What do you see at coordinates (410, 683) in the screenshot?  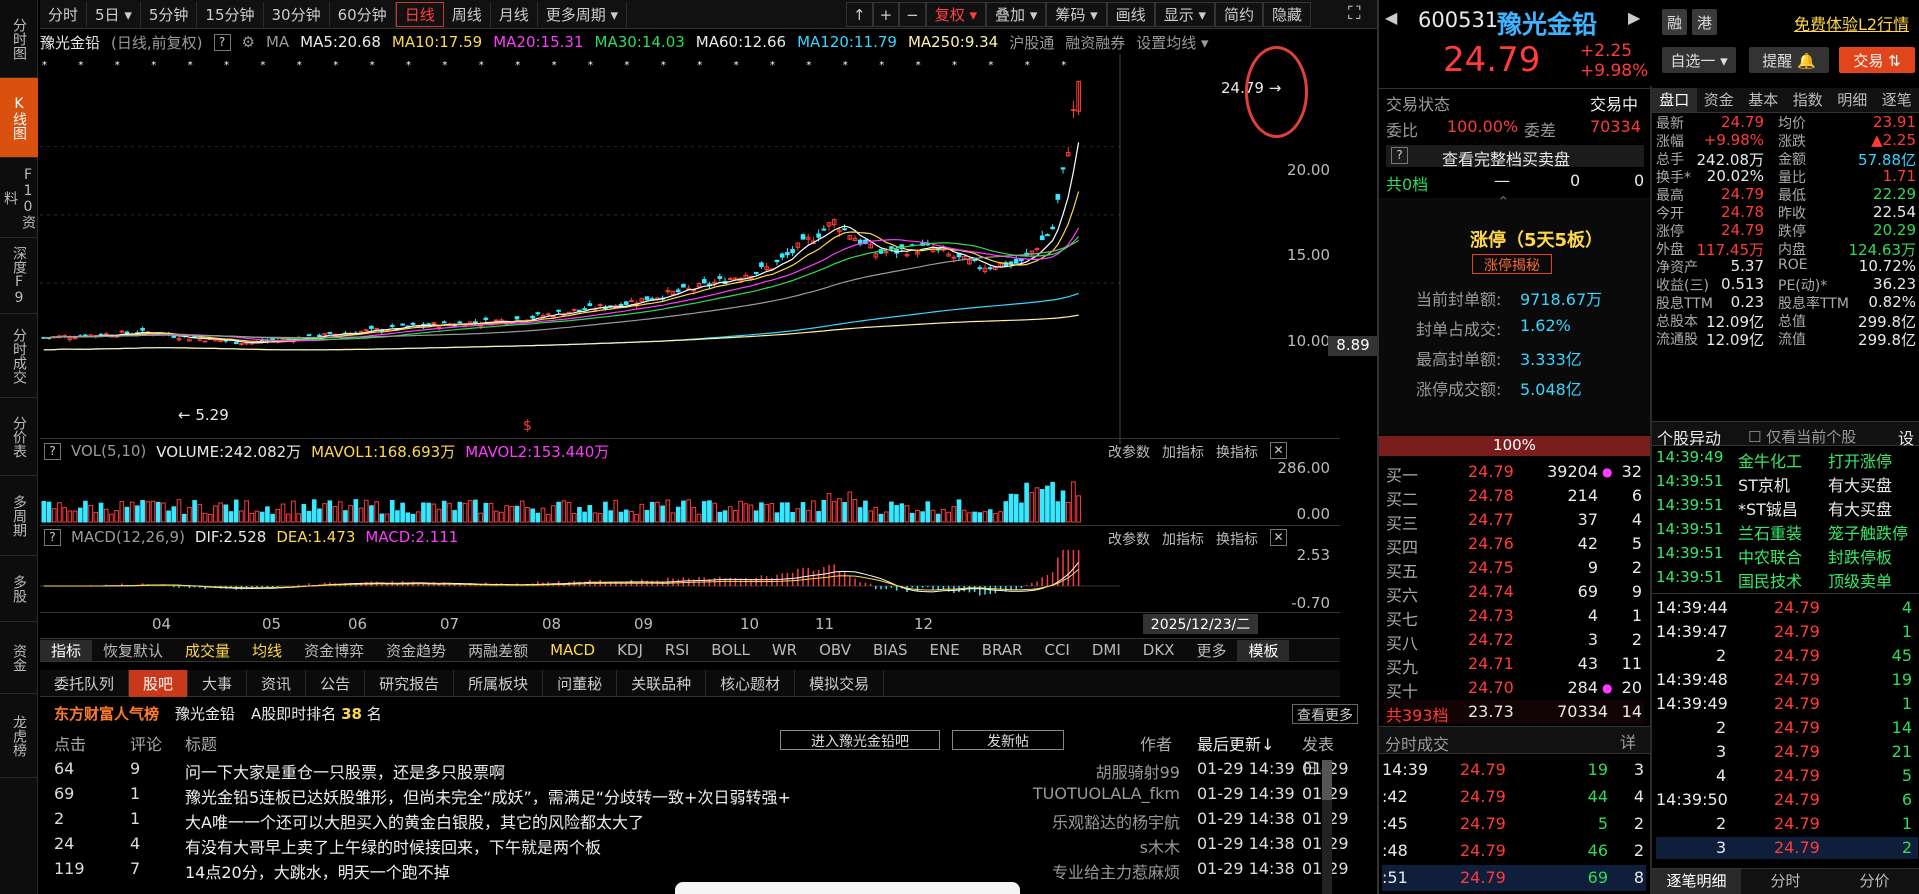 I see `bottom-tab: 研究报告` at bounding box center [410, 683].